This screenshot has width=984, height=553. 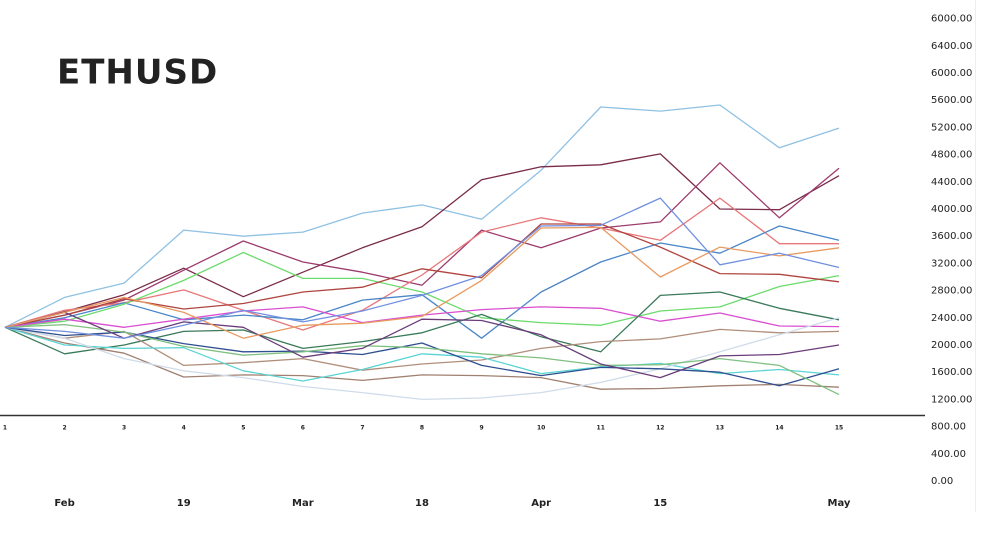 What do you see at coordinates (601, 428) in the screenshot?
I see `x-tick-label: 11` at bounding box center [601, 428].